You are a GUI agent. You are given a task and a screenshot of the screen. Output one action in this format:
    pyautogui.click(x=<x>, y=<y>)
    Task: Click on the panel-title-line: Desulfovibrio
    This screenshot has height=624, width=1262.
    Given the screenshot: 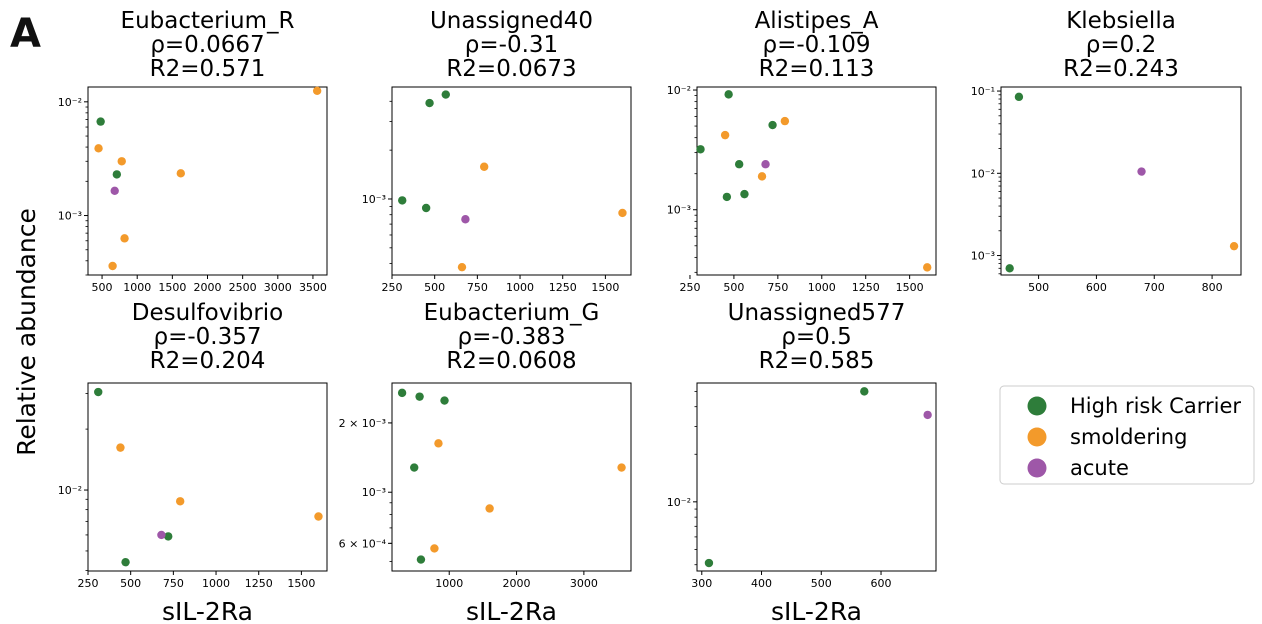 What is the action you would take?
    pyautogui.click(x=208, y=313)
    